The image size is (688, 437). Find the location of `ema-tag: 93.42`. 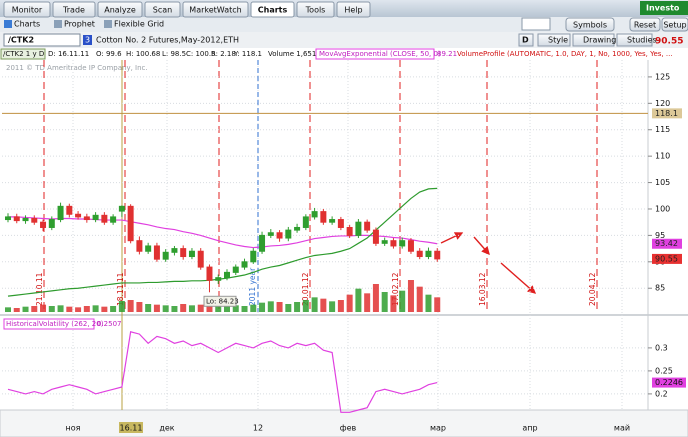

ema-tag: 93.42 is located at coordinates (666, 243).